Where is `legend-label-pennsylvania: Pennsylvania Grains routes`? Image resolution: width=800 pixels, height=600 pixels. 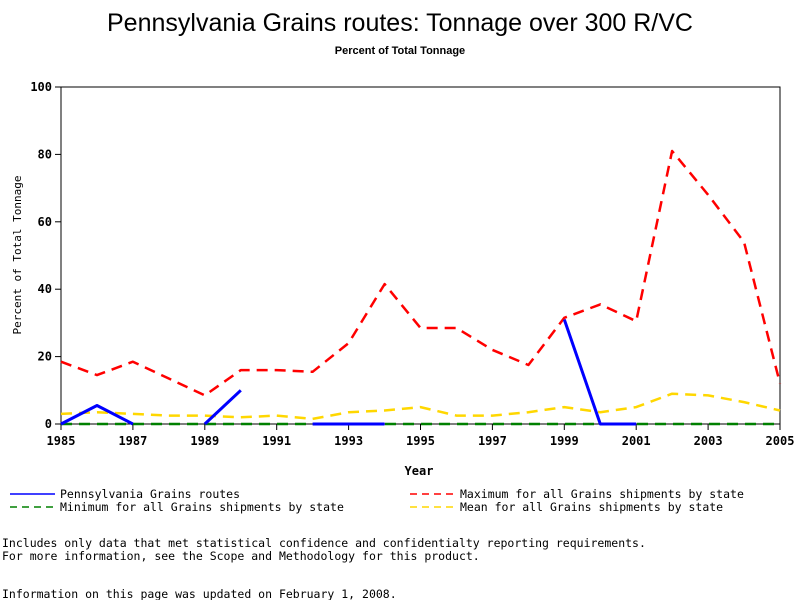 legend-label-pennsylvania: Pennsylvania Grains routes is located at coordinates (150, 494).